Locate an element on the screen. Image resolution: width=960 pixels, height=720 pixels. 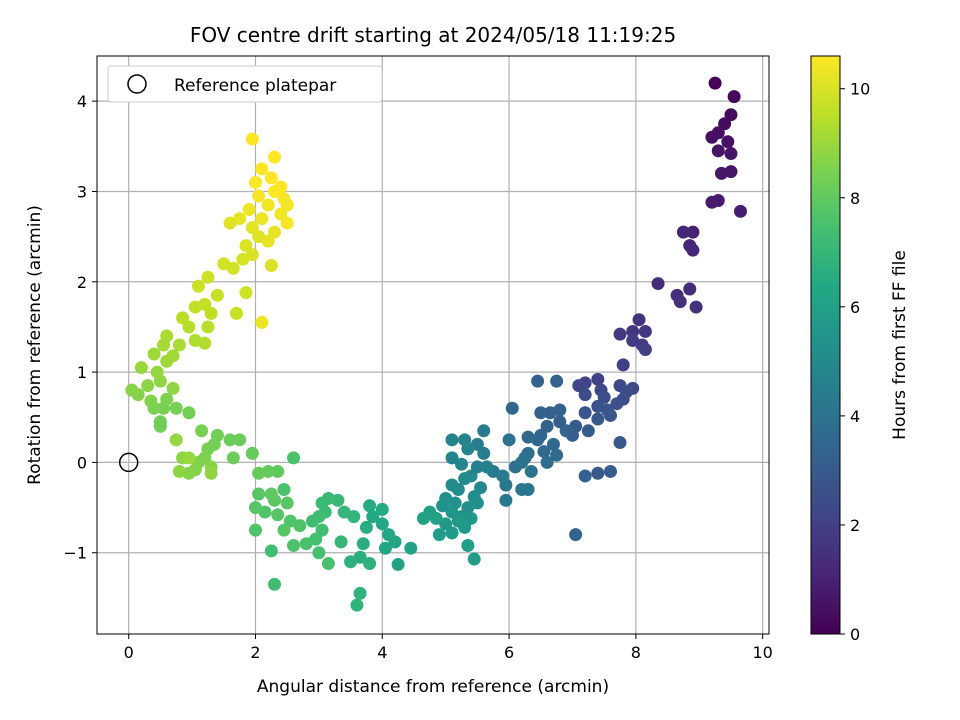
legend-box is located at coordinates (245, 84).